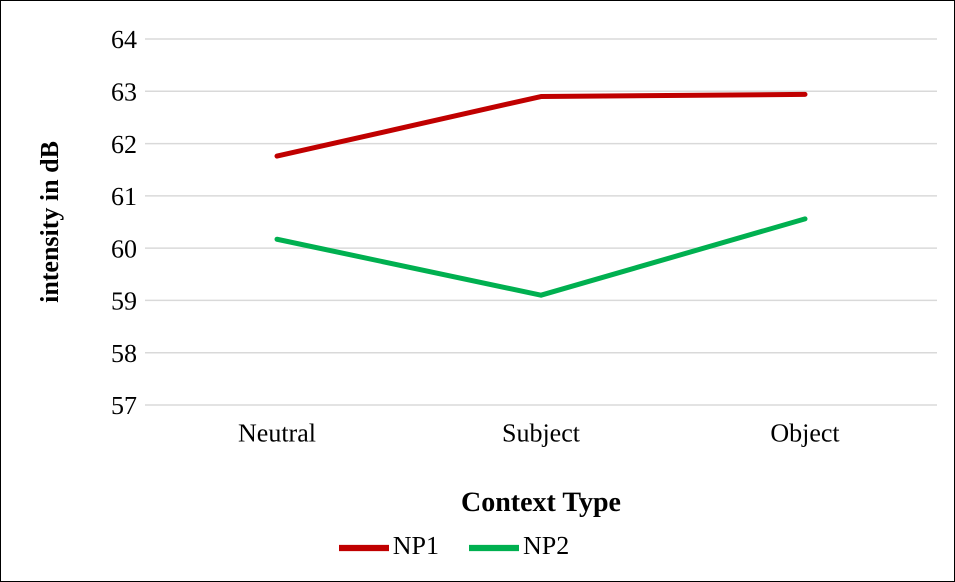 This screenshot has height=582, width=955. I want to click on y-tick-label: 57, so click(124, 405).